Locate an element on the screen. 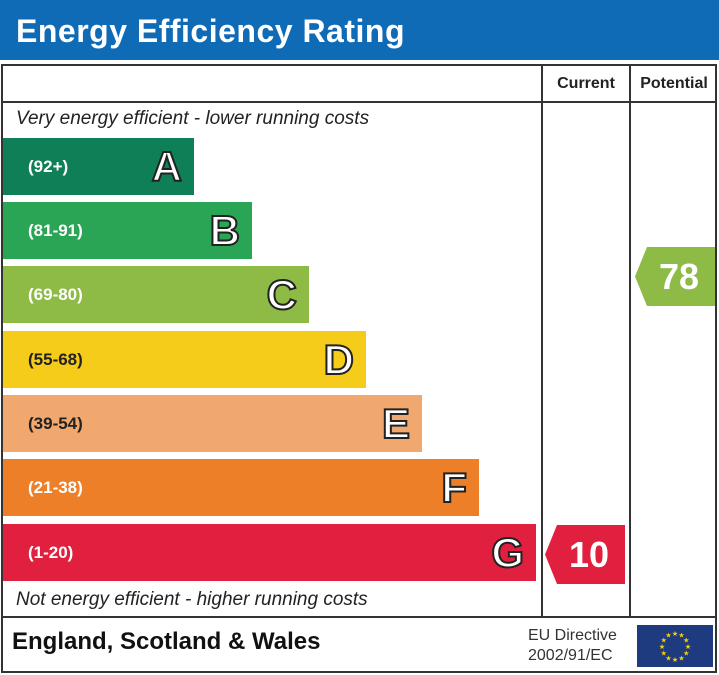  band-letter: E is located at coordinates (396, 423).